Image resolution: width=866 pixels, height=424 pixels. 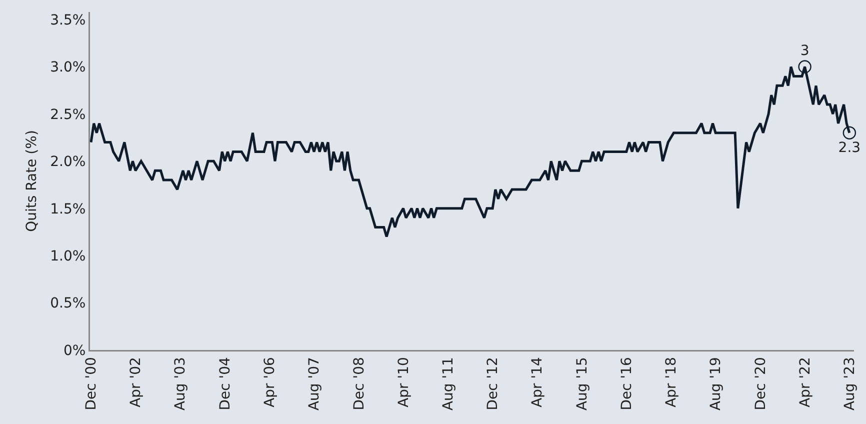 What do you see at coordinates (716, 384) in the screenshot?
I see `x-tick-label: Aug '19` at bounding box center [716, 384].